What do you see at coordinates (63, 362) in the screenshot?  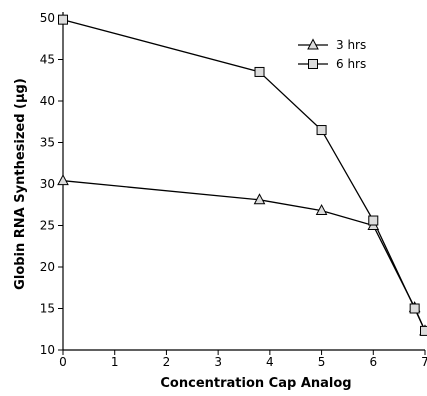 I see `x-tick-label: 0` at bounding box center [63, 362].